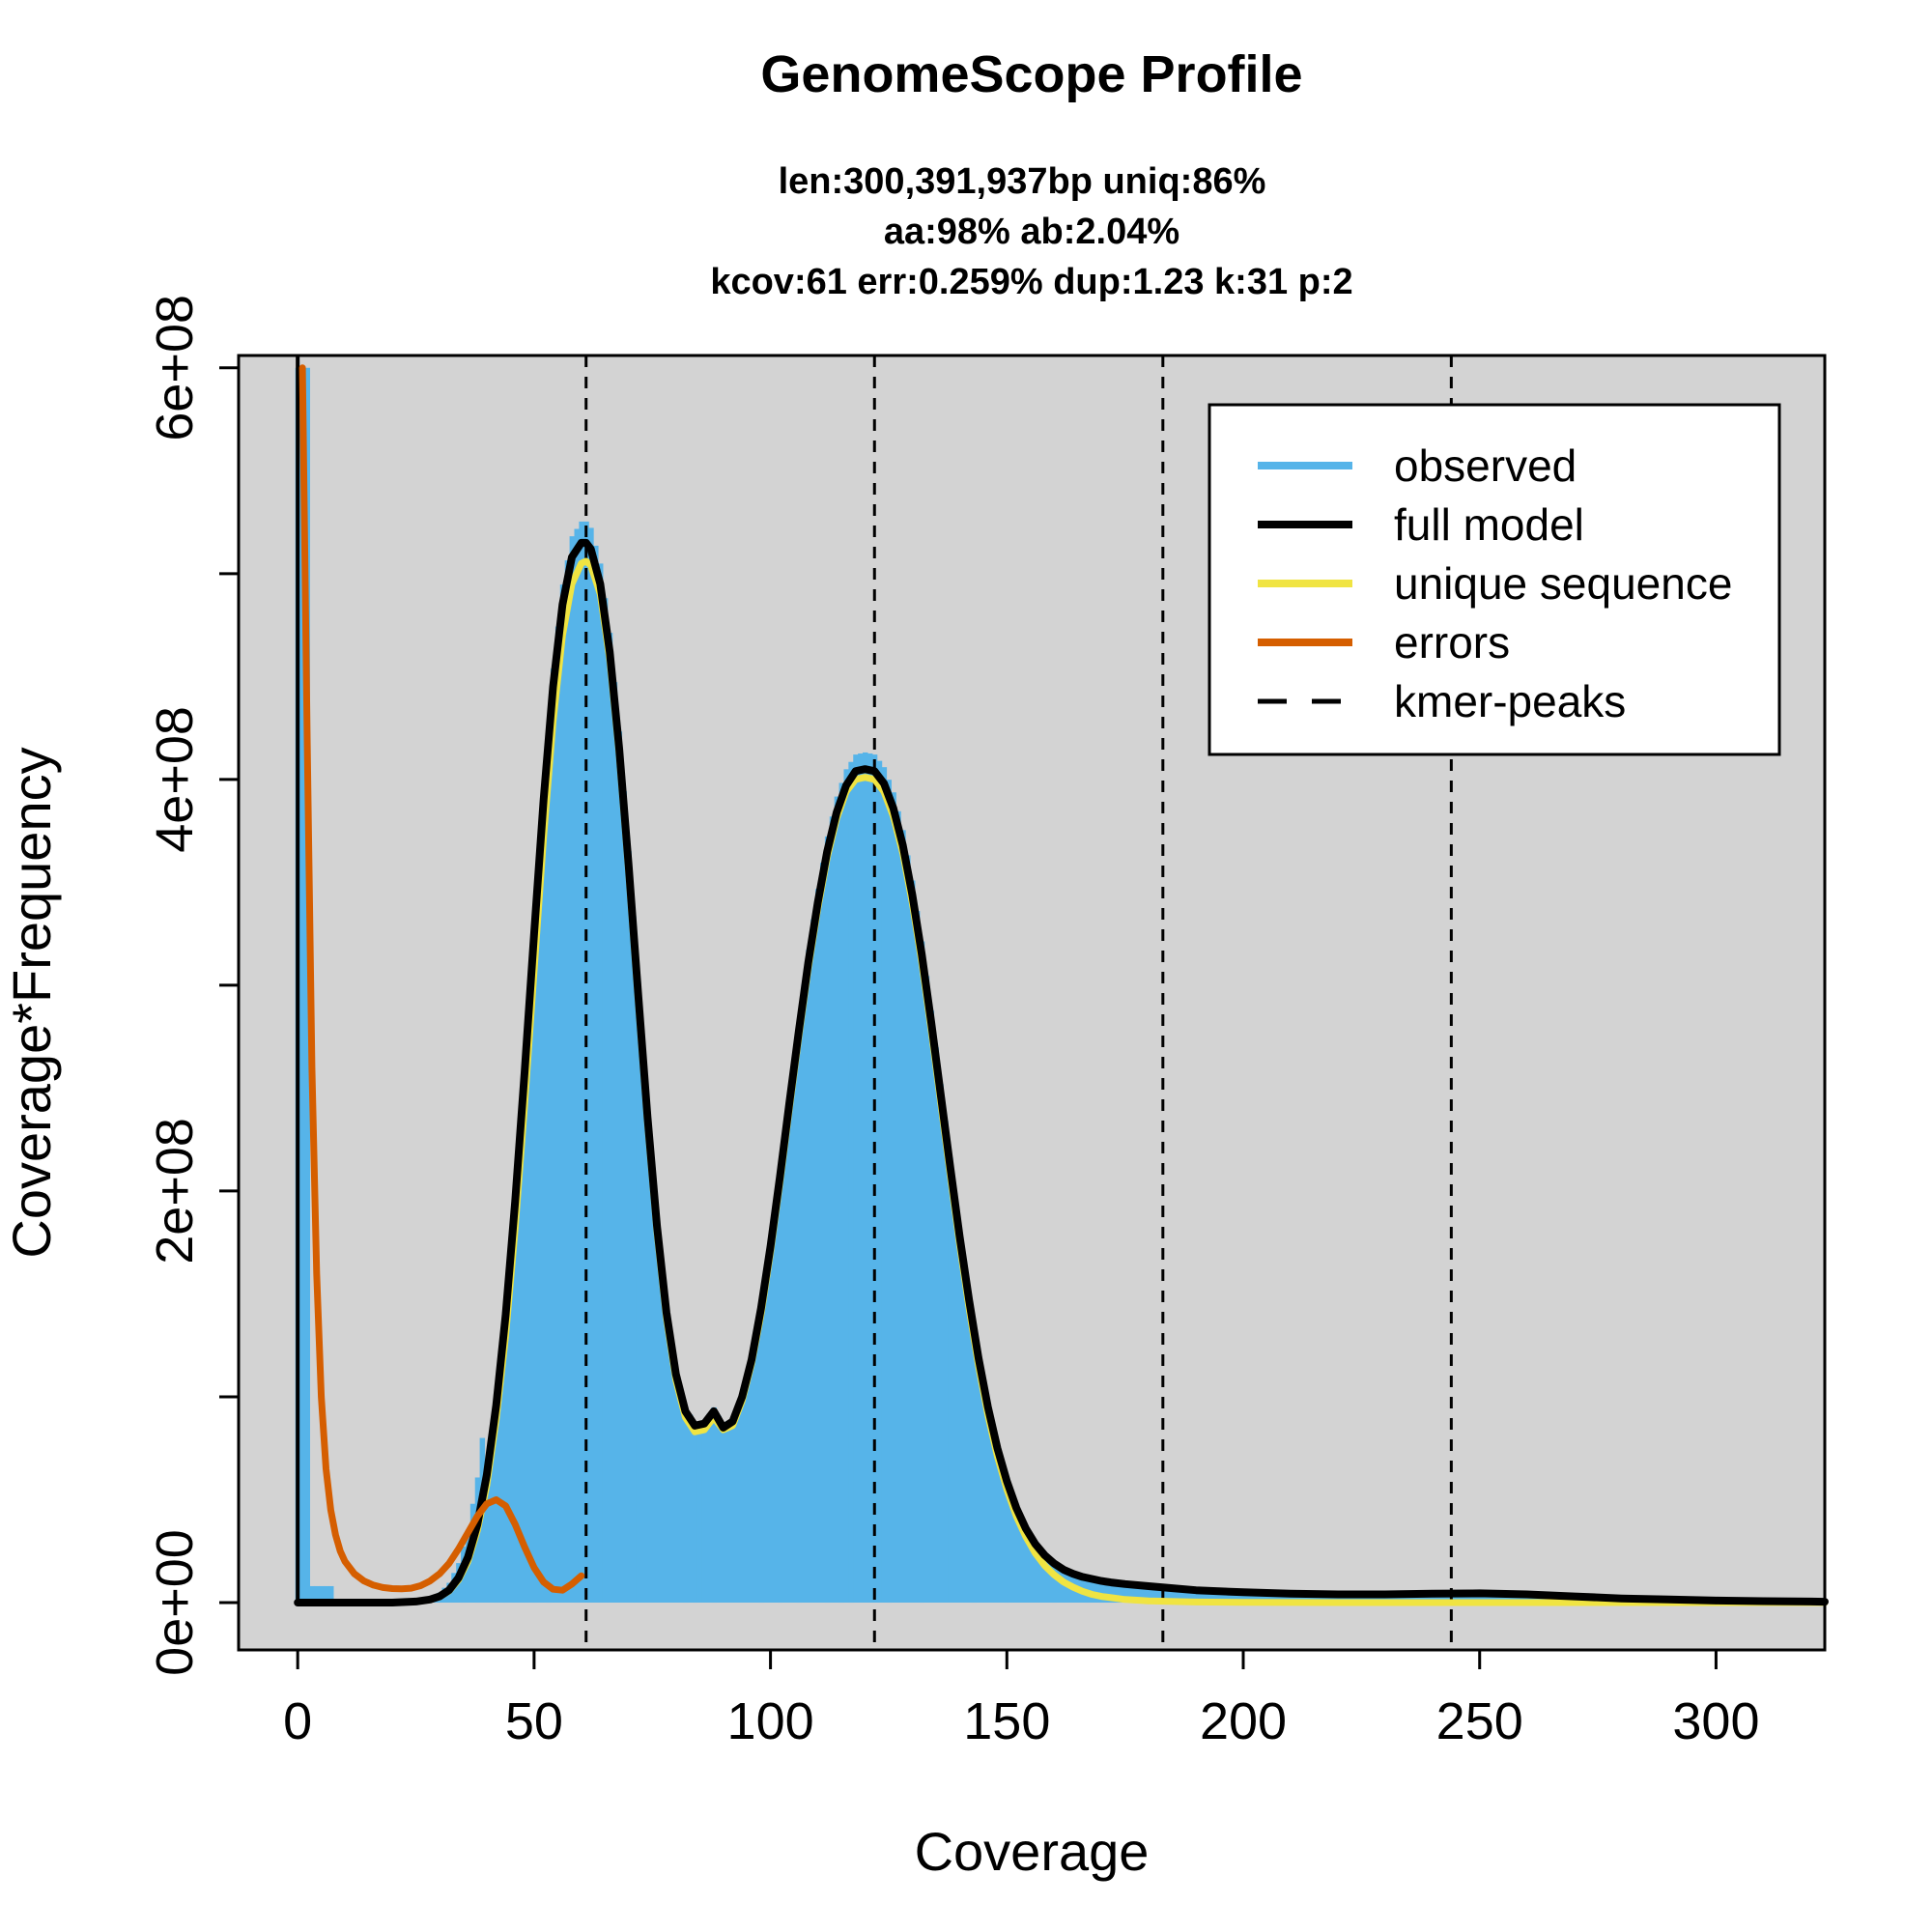  I want to click on x-tick-label: 300, so click(1715, 1721).